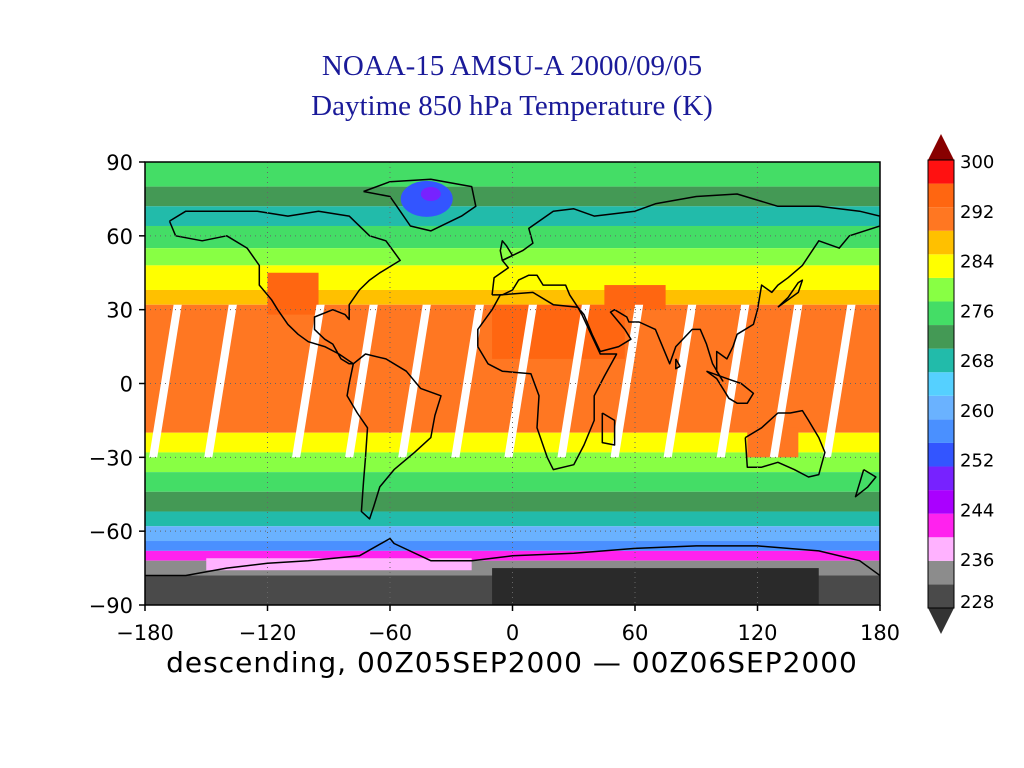  I want to click on x-tick-label: −60, so click(390, 633).